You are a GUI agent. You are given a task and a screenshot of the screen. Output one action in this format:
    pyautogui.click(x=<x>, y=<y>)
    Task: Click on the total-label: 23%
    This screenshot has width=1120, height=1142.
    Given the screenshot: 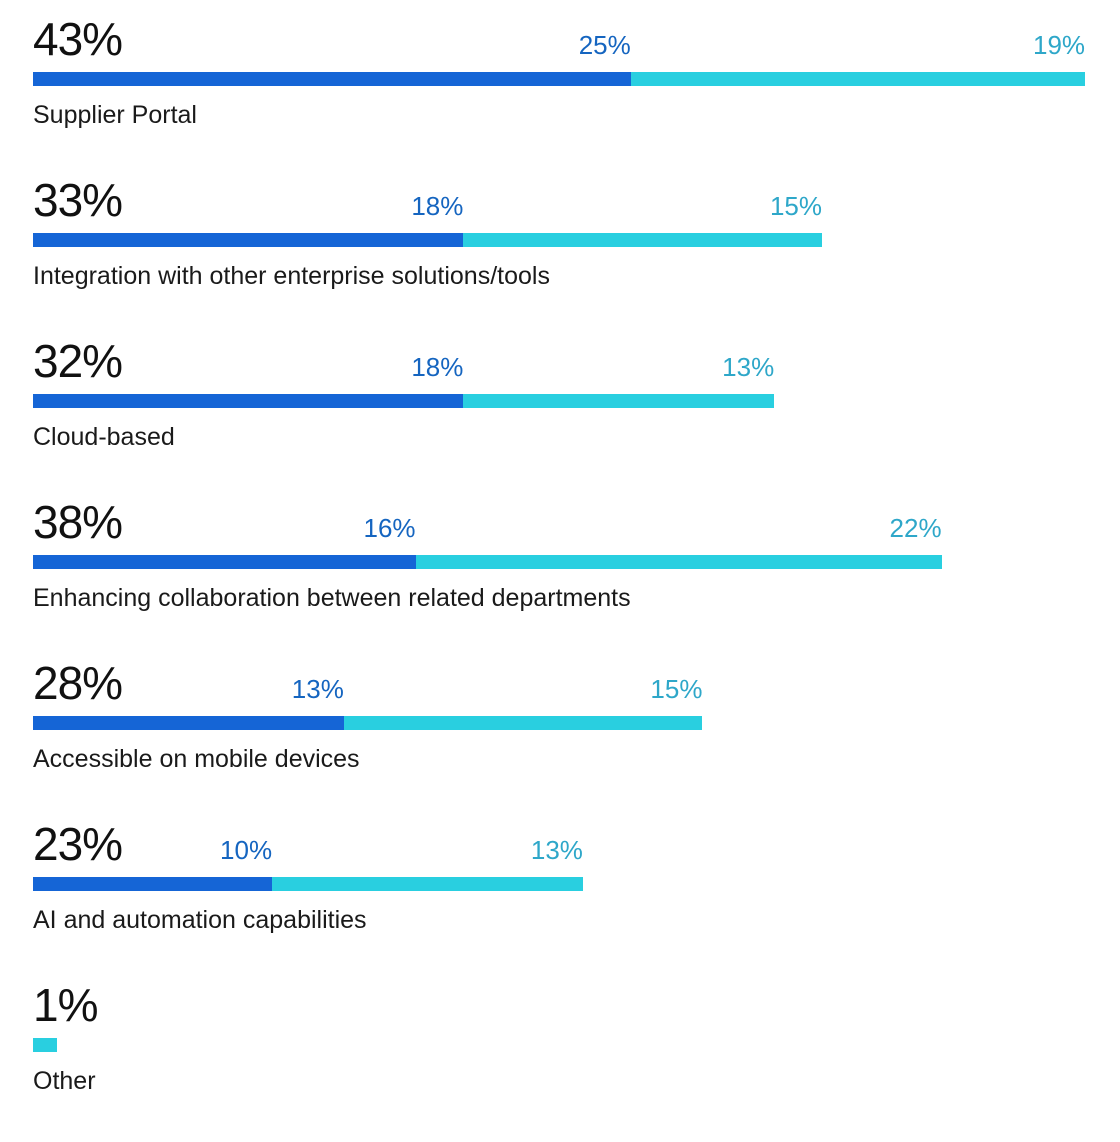 What is the action you would take?
    pyautogui.click(x=78, y=844)
    